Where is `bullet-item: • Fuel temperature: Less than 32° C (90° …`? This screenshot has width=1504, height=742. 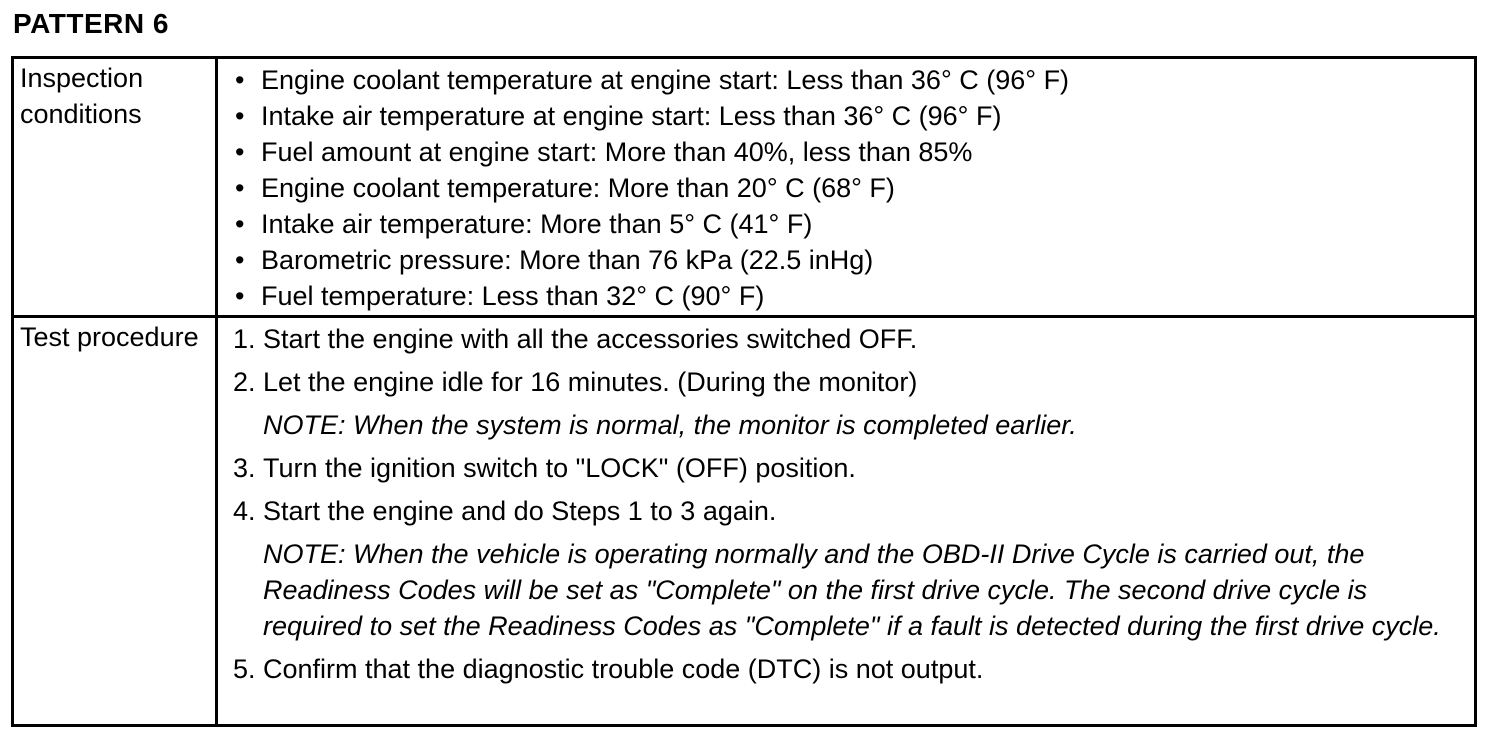
bullet-item: • Fuel temperature: Less than 32° C (90° … is located at coordinates (847, 296).